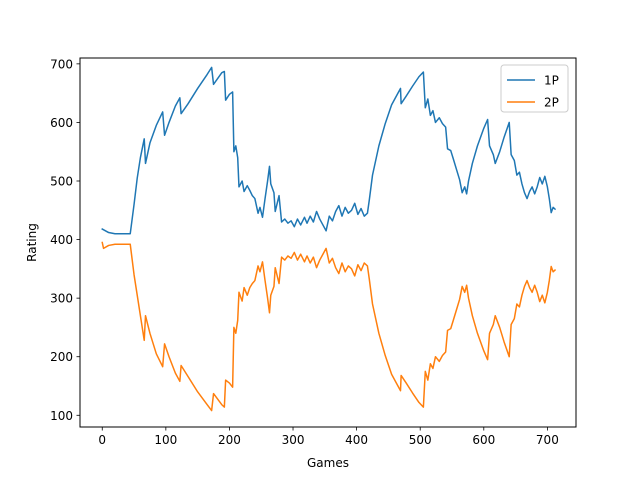 The image size is (640, 480). What do you see at coordinates (551, 81) in the screenshot?
I see `legend-label-1p: 1P` at bounding box center [551, 81].